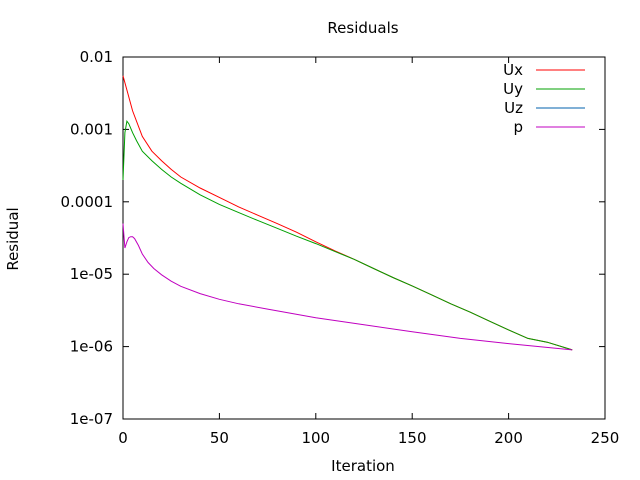 The height and width of the screenshot is (480, 640). I want to click on x-tick-label: 100, so click(315, 438).